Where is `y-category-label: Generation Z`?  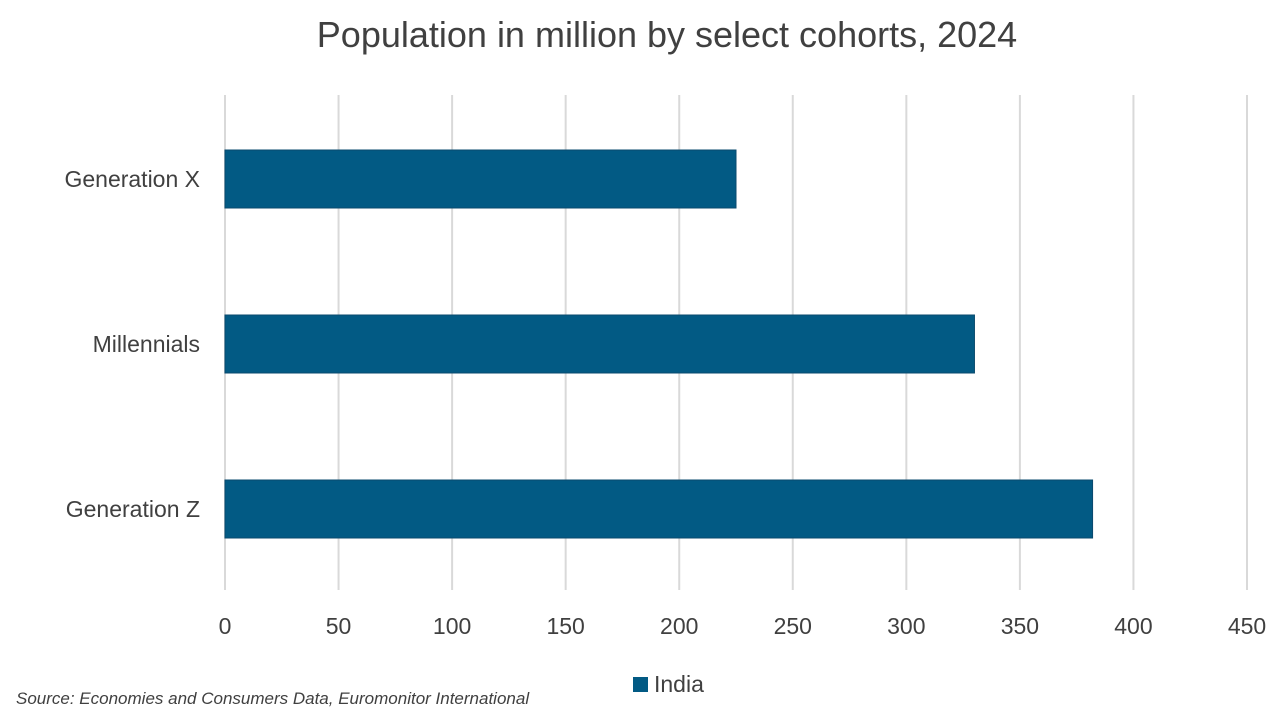 y-category-label: Generation Z is located at coordinates (133, 509).